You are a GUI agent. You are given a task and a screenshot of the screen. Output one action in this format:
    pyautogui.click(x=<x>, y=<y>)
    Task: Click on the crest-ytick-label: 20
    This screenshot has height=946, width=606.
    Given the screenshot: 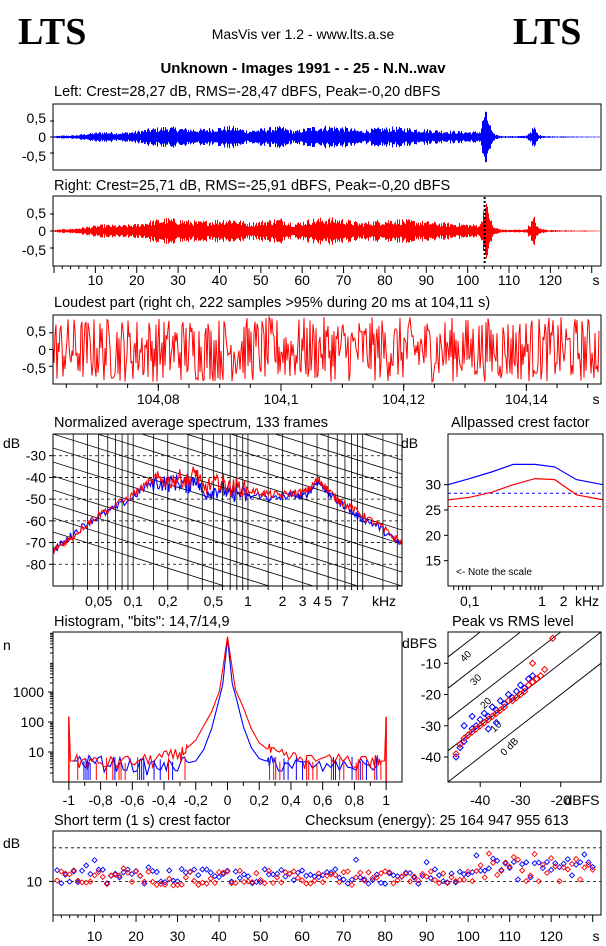 What is the action you would take?
    pyautogui.click(x=433, y=535)
    